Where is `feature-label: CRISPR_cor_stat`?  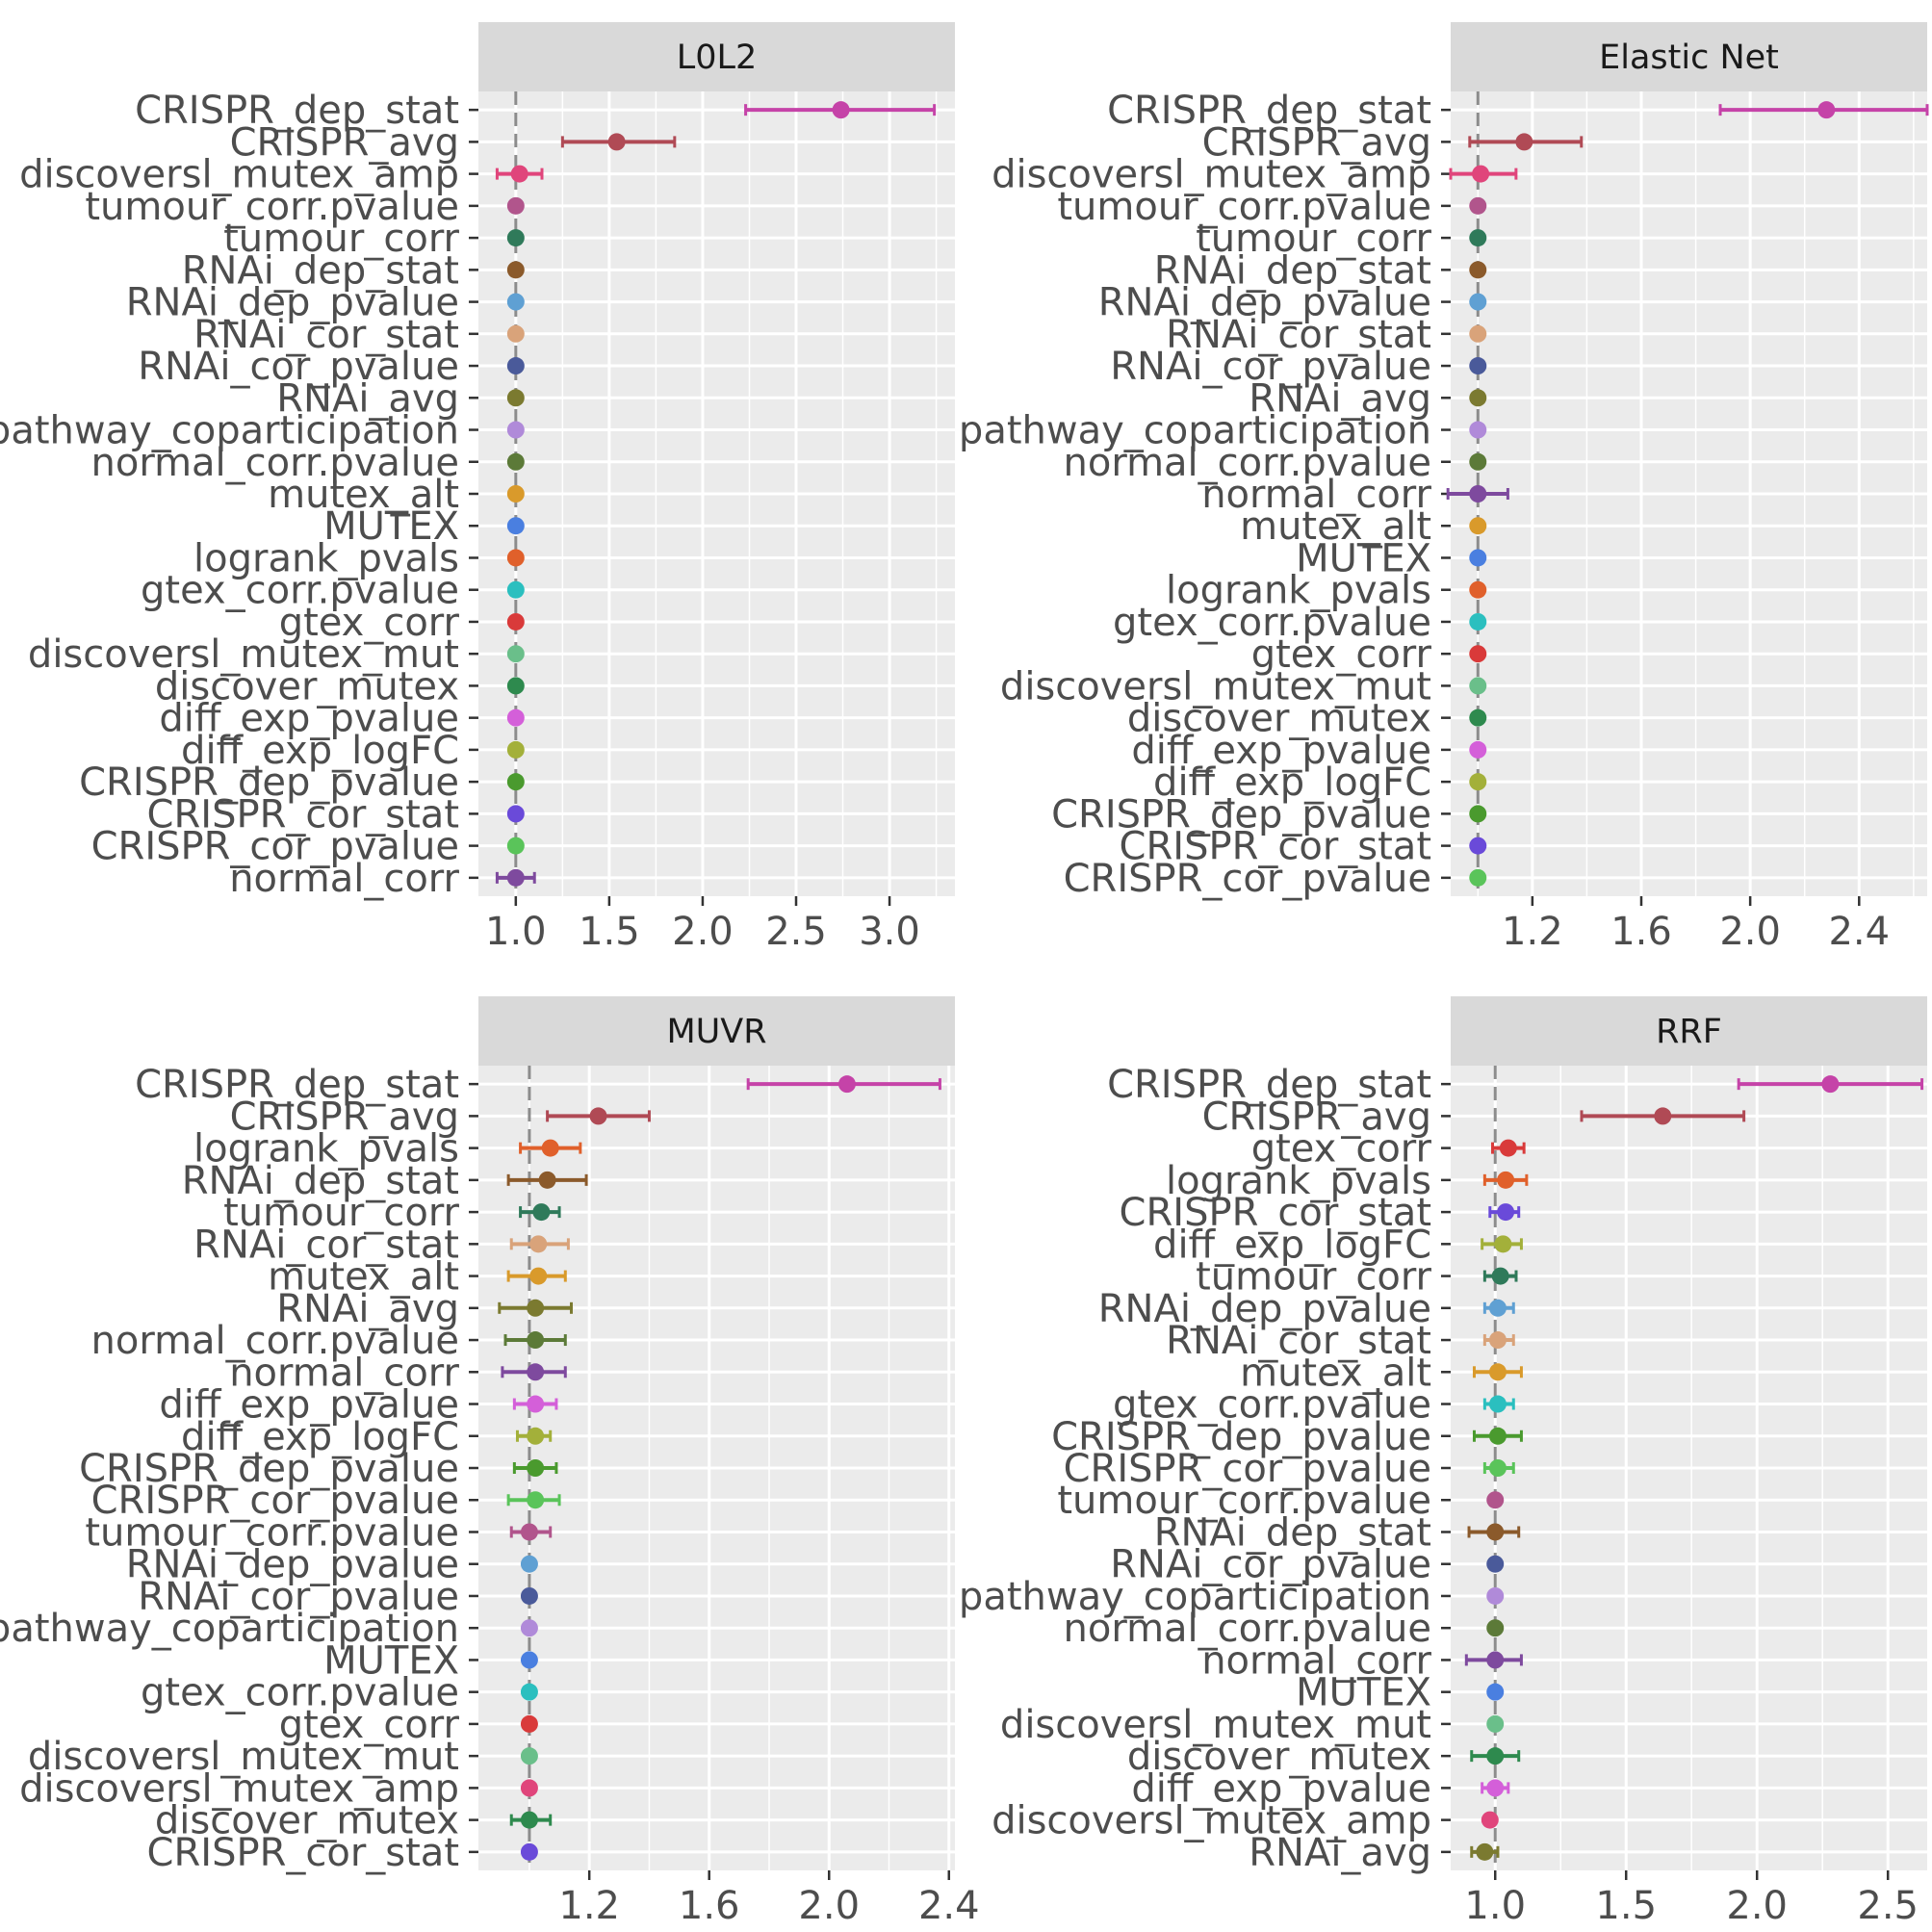 feature-label: CRISPR_cor_stat is located at coordinates (1276, 847).